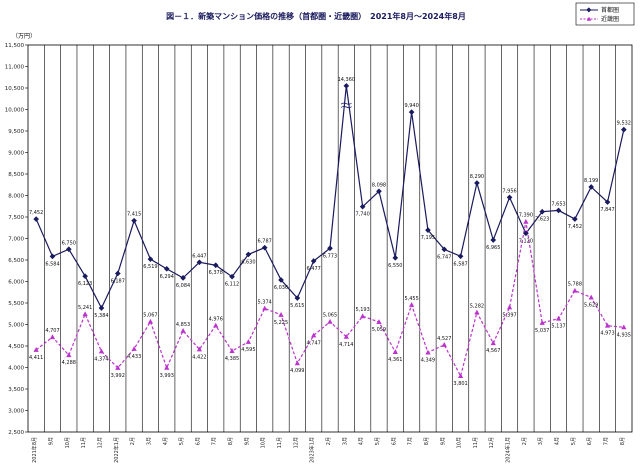  What do you see at coordinates (118, 281) in the screenshot?
I see `data-label: 6,187` at bounding box center [118, 281].